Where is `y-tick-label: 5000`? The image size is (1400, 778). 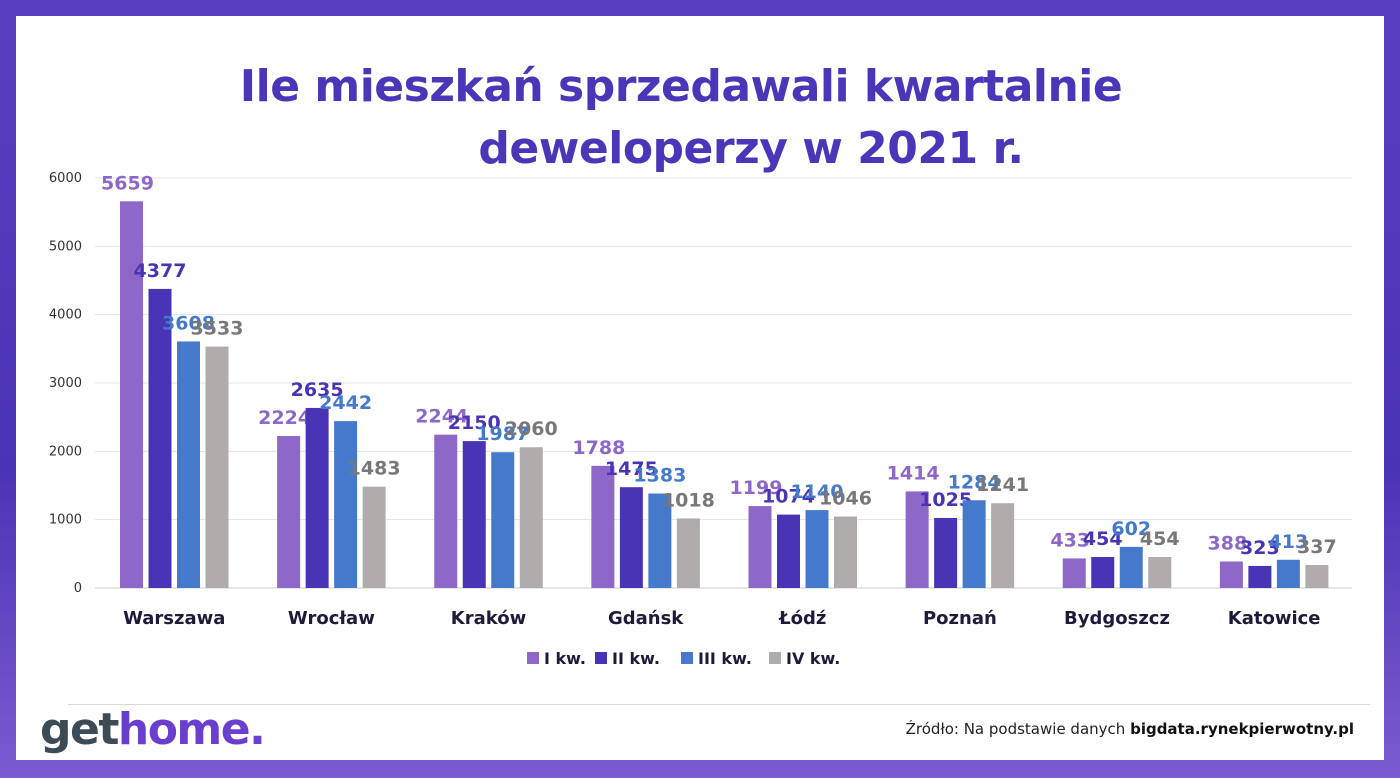 y-tick-label: 5000 is located at coordinates (65, 246).